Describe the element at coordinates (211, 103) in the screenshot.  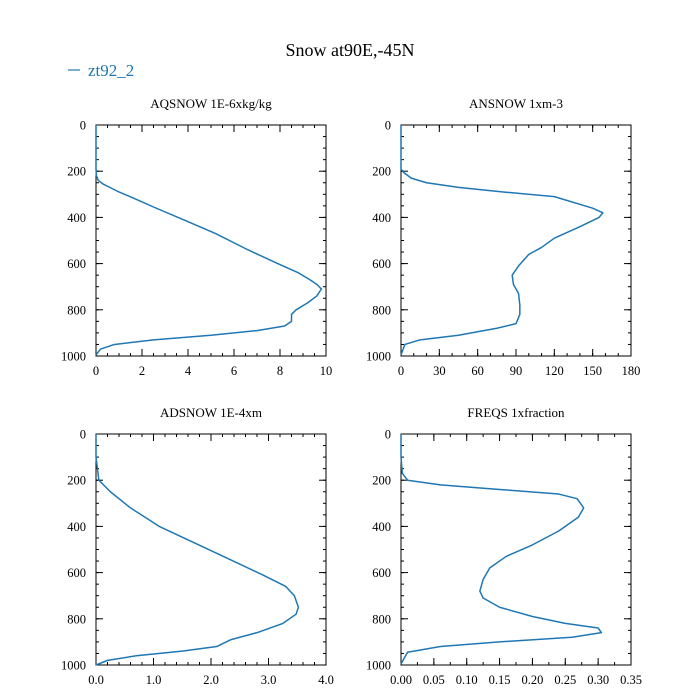
I see `panel-title: AQSNOW 1E-6xkg/kg` at that location.